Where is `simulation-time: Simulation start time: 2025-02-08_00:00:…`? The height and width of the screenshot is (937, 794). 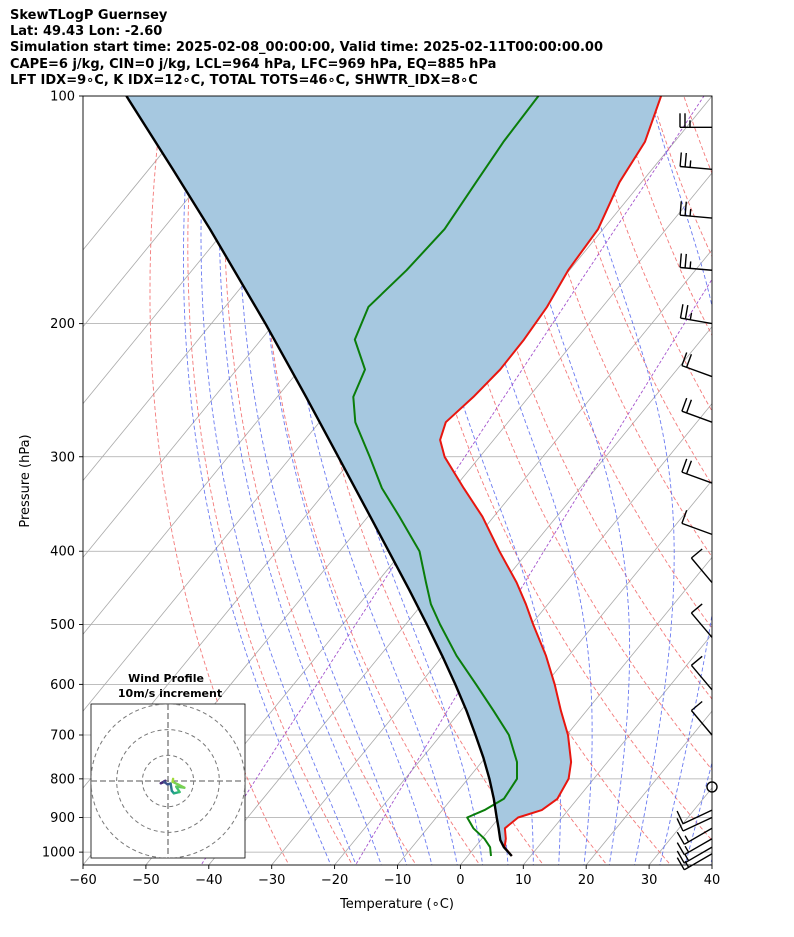
simulation-time: Simulation start time: 2025-02-08_00:00:… is located at coordinates (306, 48).